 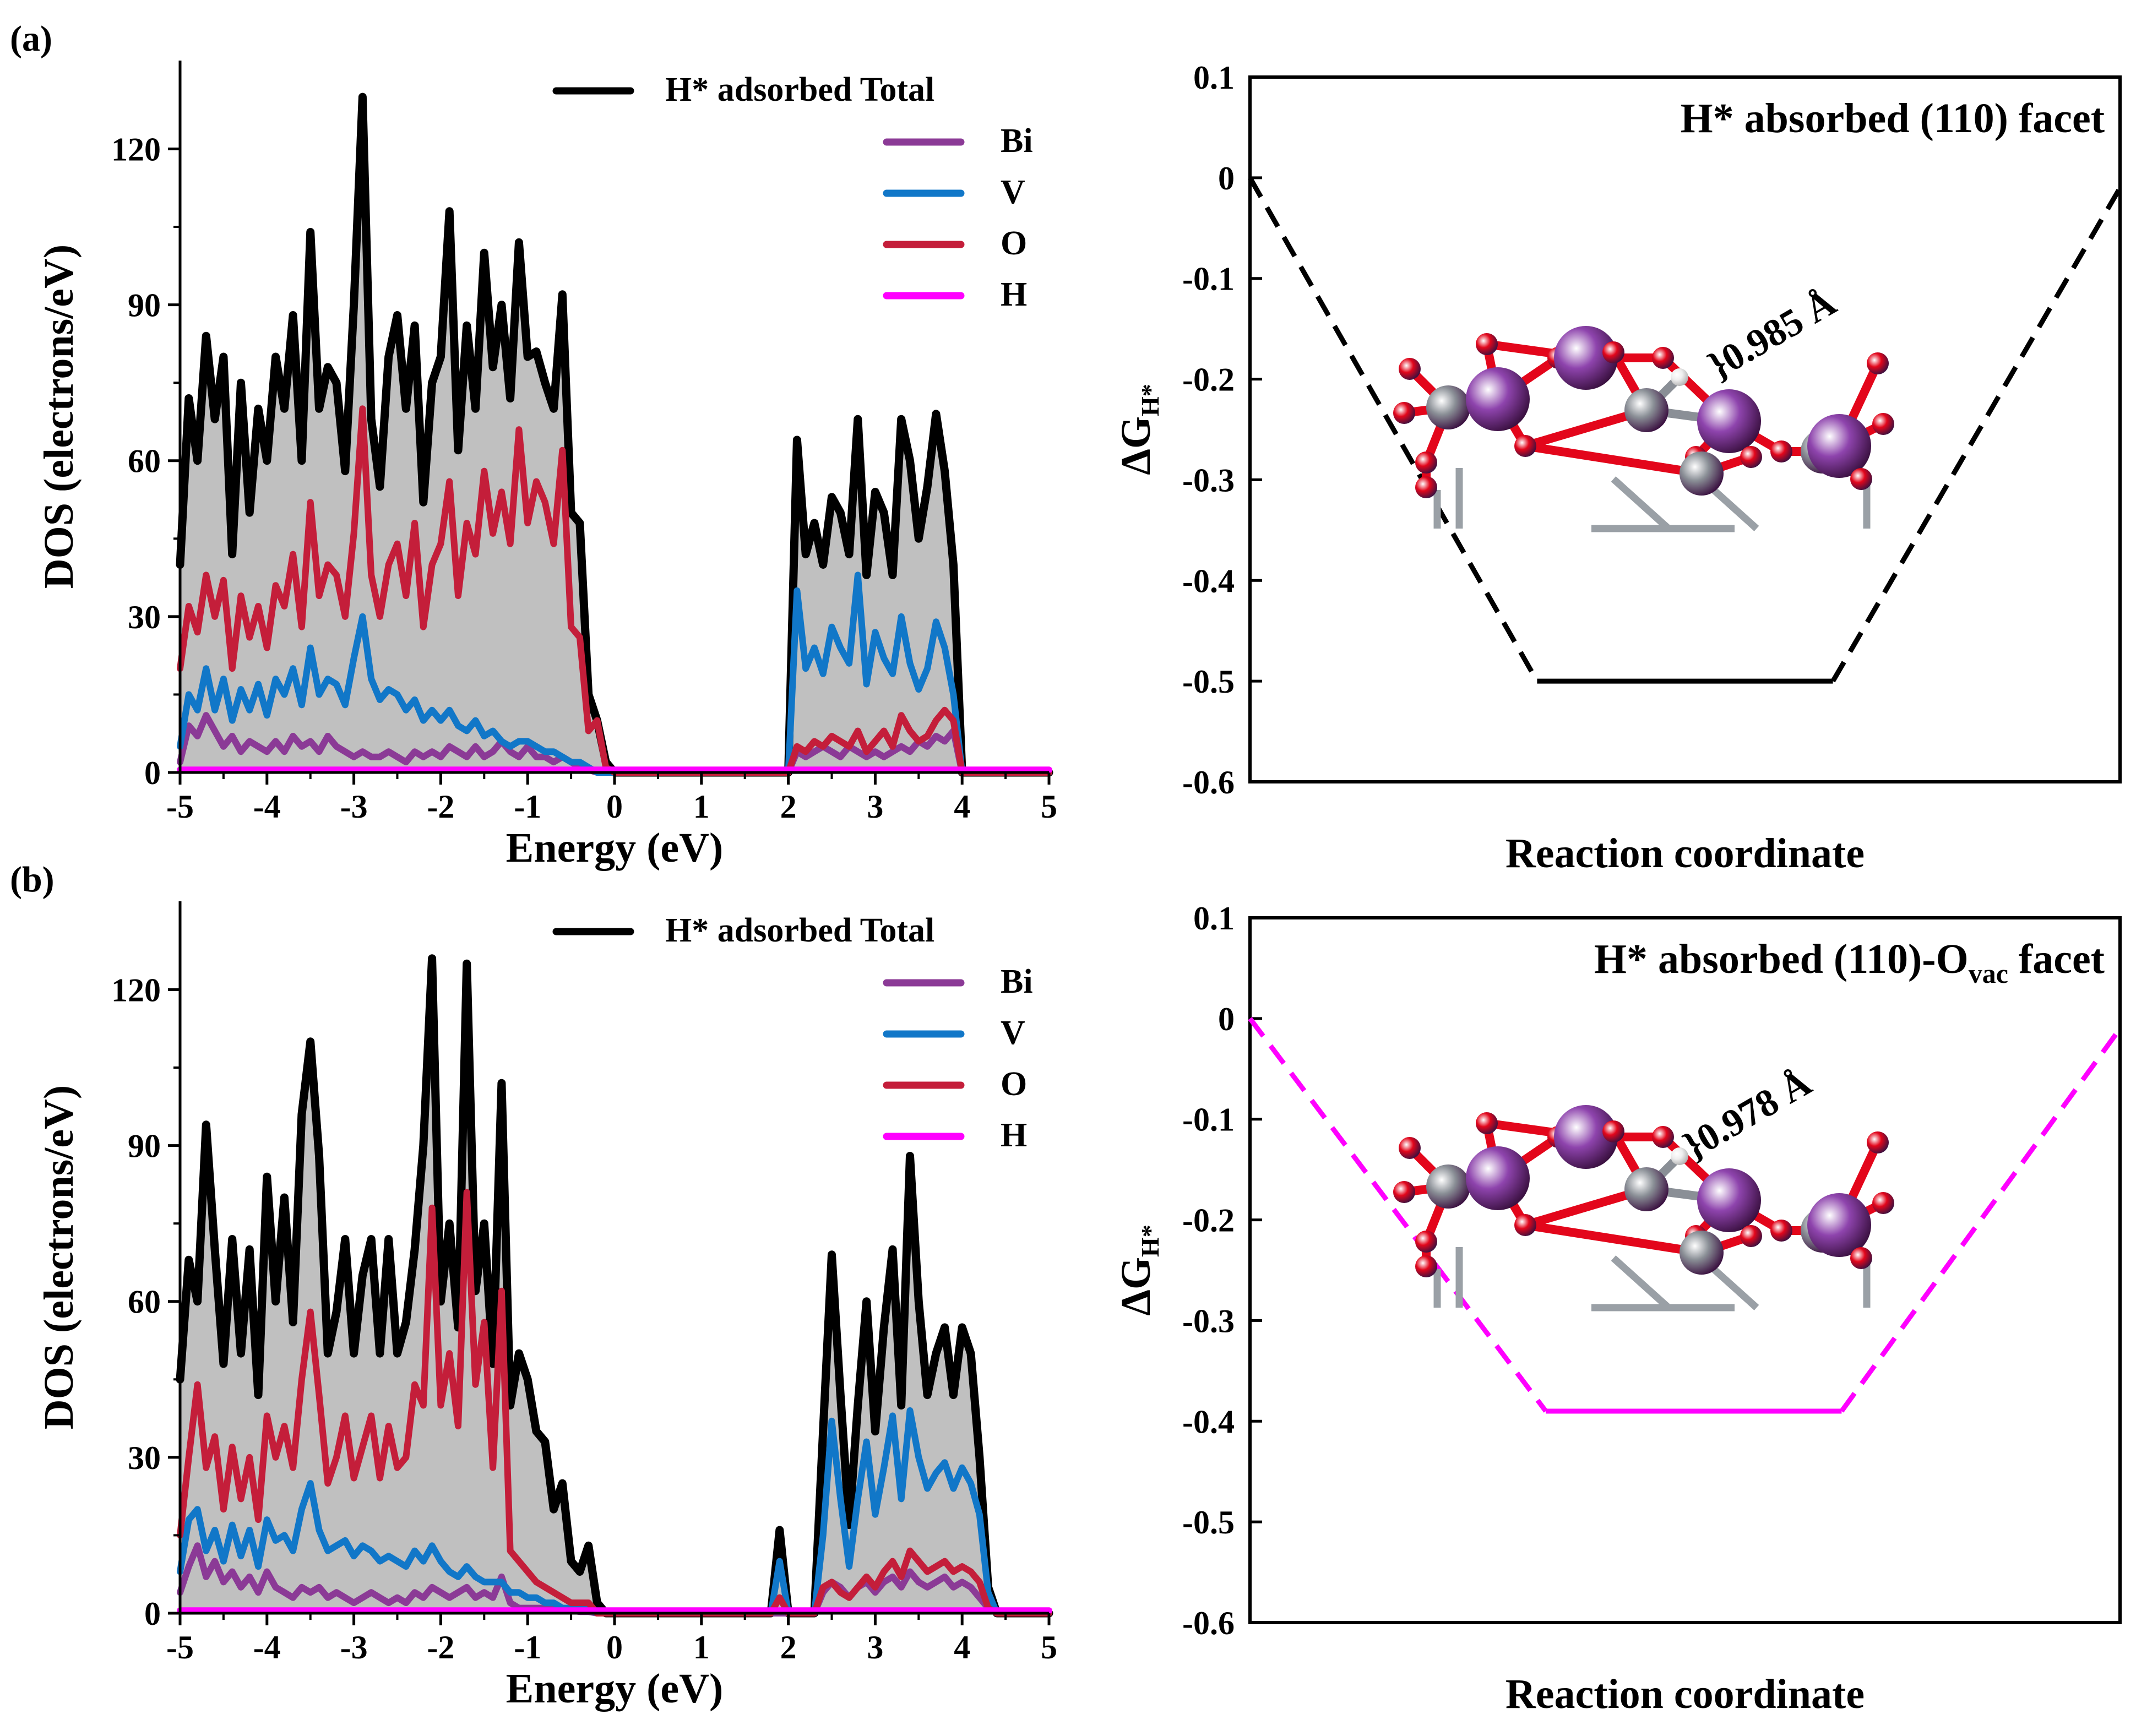 I want to click on y-tick-label: -0.4, so click(x=1208, y=1421).